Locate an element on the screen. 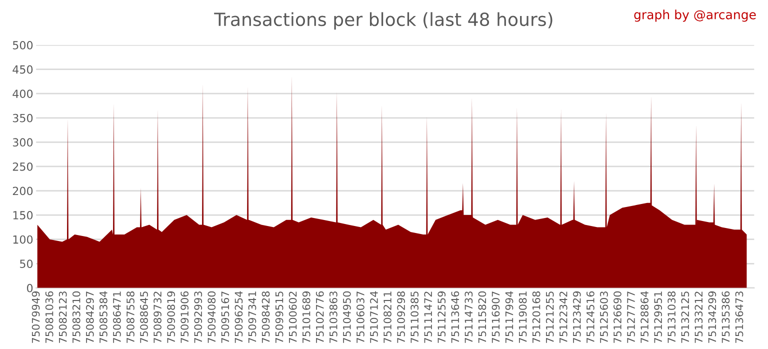  y-tick-label: 200 is located at coordinates (22, 191).